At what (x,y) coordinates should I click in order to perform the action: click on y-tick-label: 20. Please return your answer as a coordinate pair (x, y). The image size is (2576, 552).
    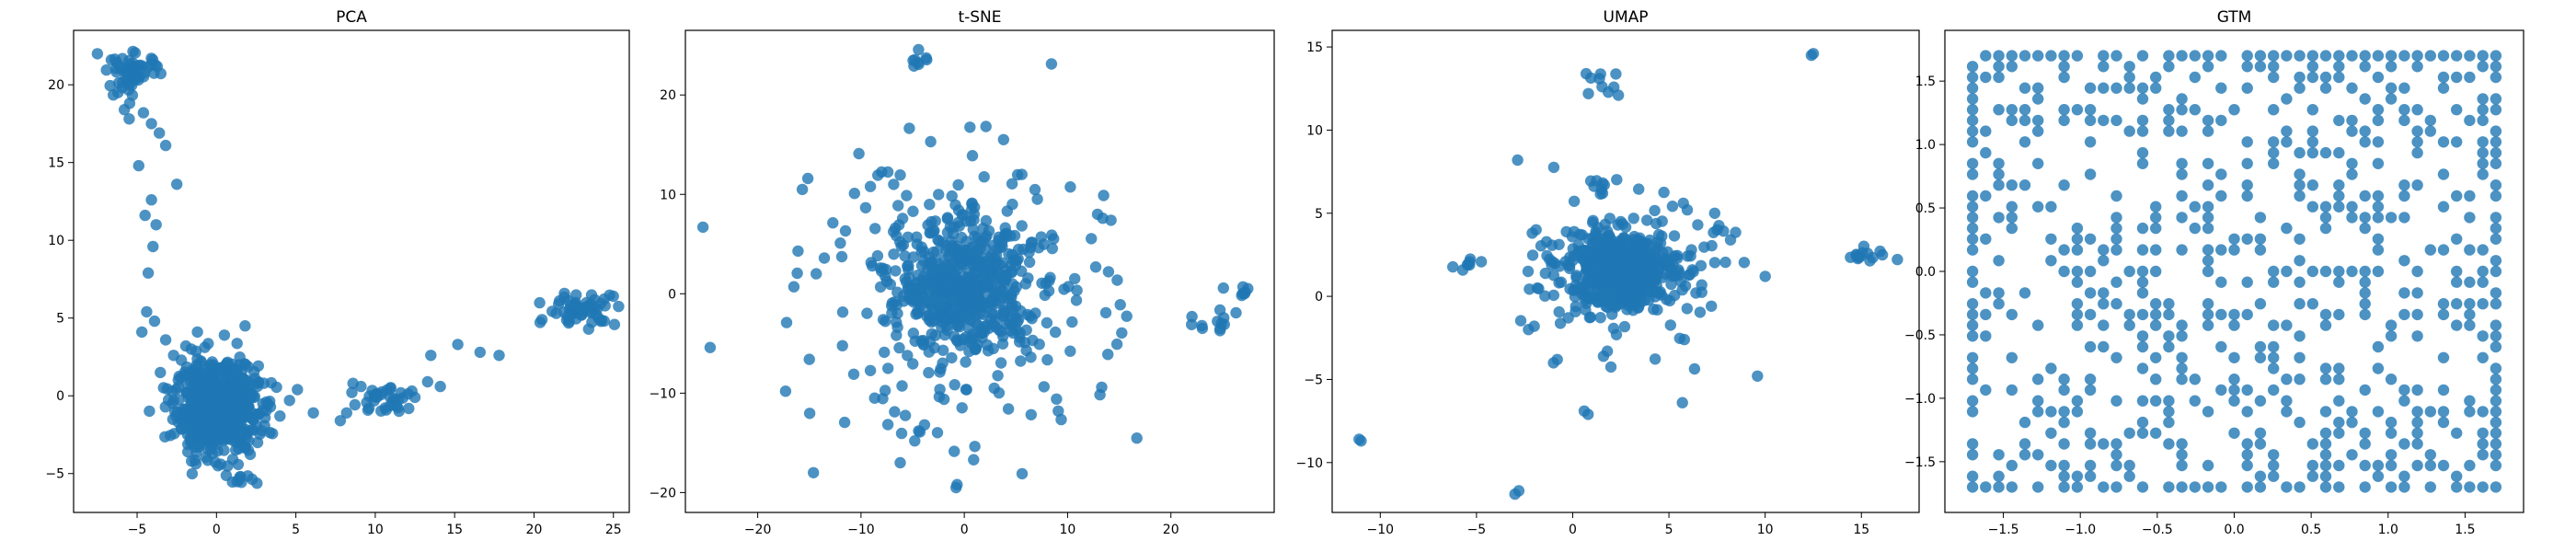
    Looking at the image, I should click on (56, 85).